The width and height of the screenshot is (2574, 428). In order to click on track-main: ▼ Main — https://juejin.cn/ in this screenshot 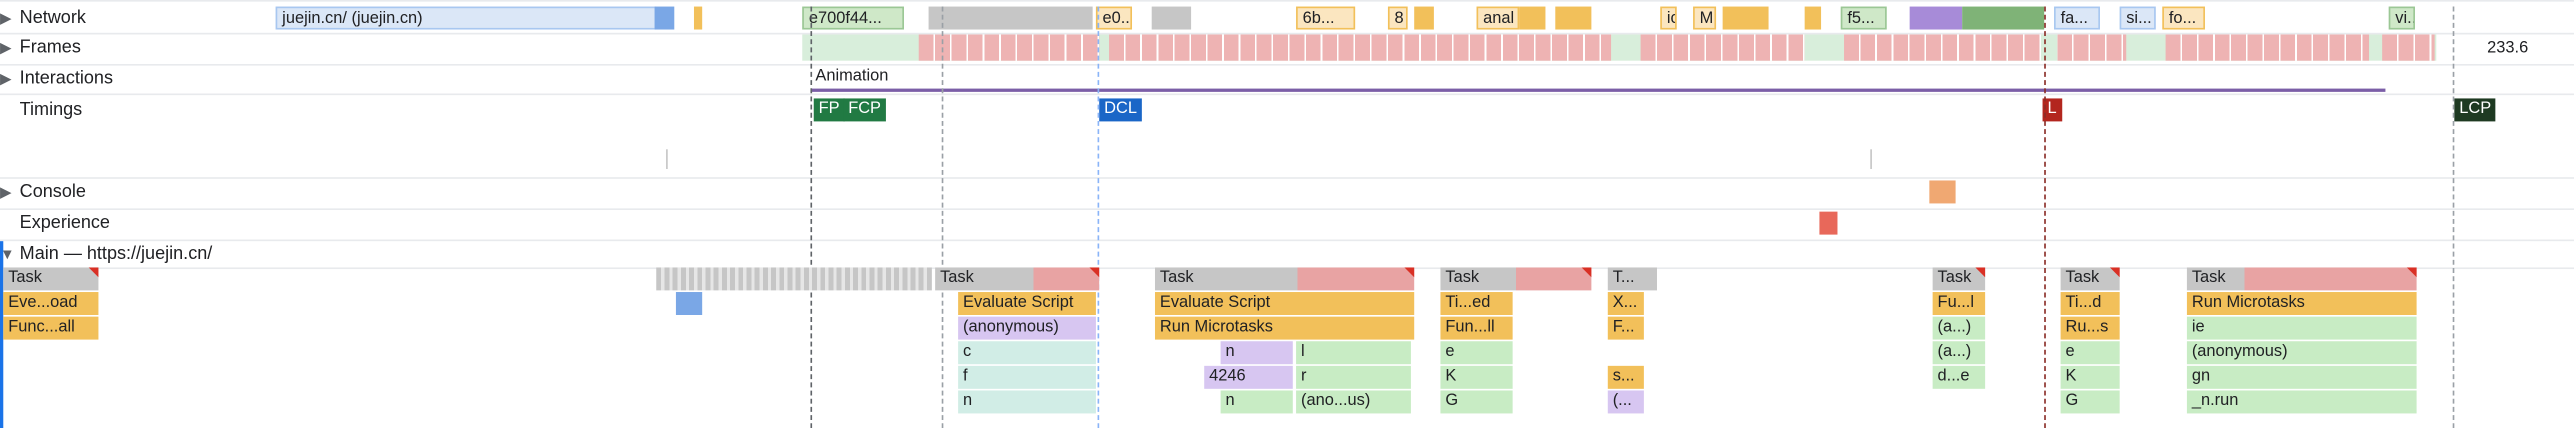, I will do `click(106, 254)`.